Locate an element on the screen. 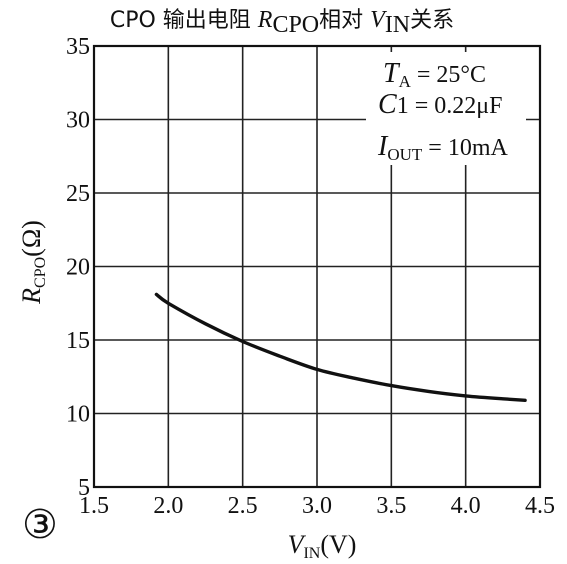  y-tick-label: 20 is located at coordinates (78, 268).